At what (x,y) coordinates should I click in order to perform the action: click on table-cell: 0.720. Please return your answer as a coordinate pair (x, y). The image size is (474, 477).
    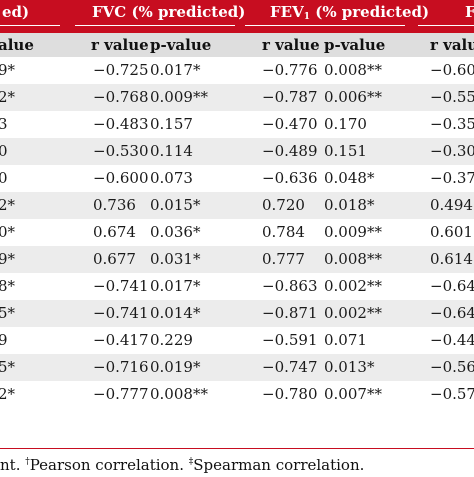
    Looking at the image, I should click on (283, 205).